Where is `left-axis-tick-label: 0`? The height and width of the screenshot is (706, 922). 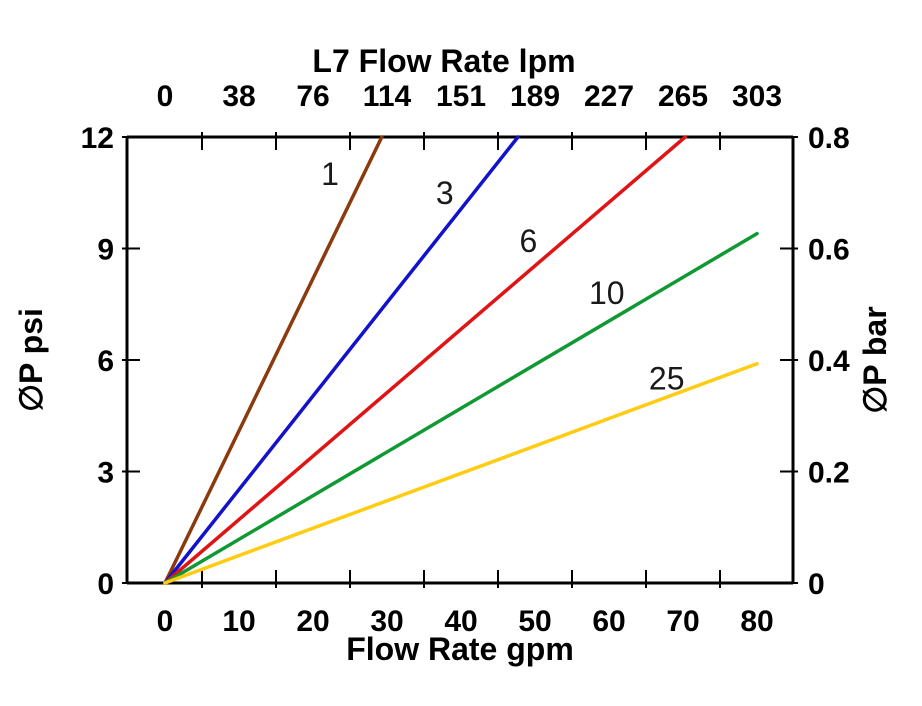
left-axis-tick-label: 0 is located at coordinates (105, 584).